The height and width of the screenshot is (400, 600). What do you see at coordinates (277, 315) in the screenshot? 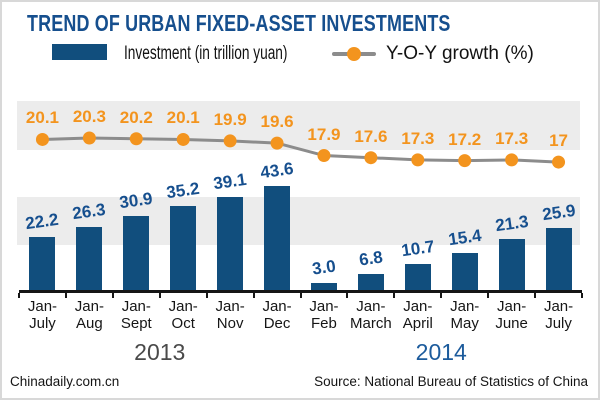
I see `x-axis-label: Jan- Dec` at bounding box center [277, 315].